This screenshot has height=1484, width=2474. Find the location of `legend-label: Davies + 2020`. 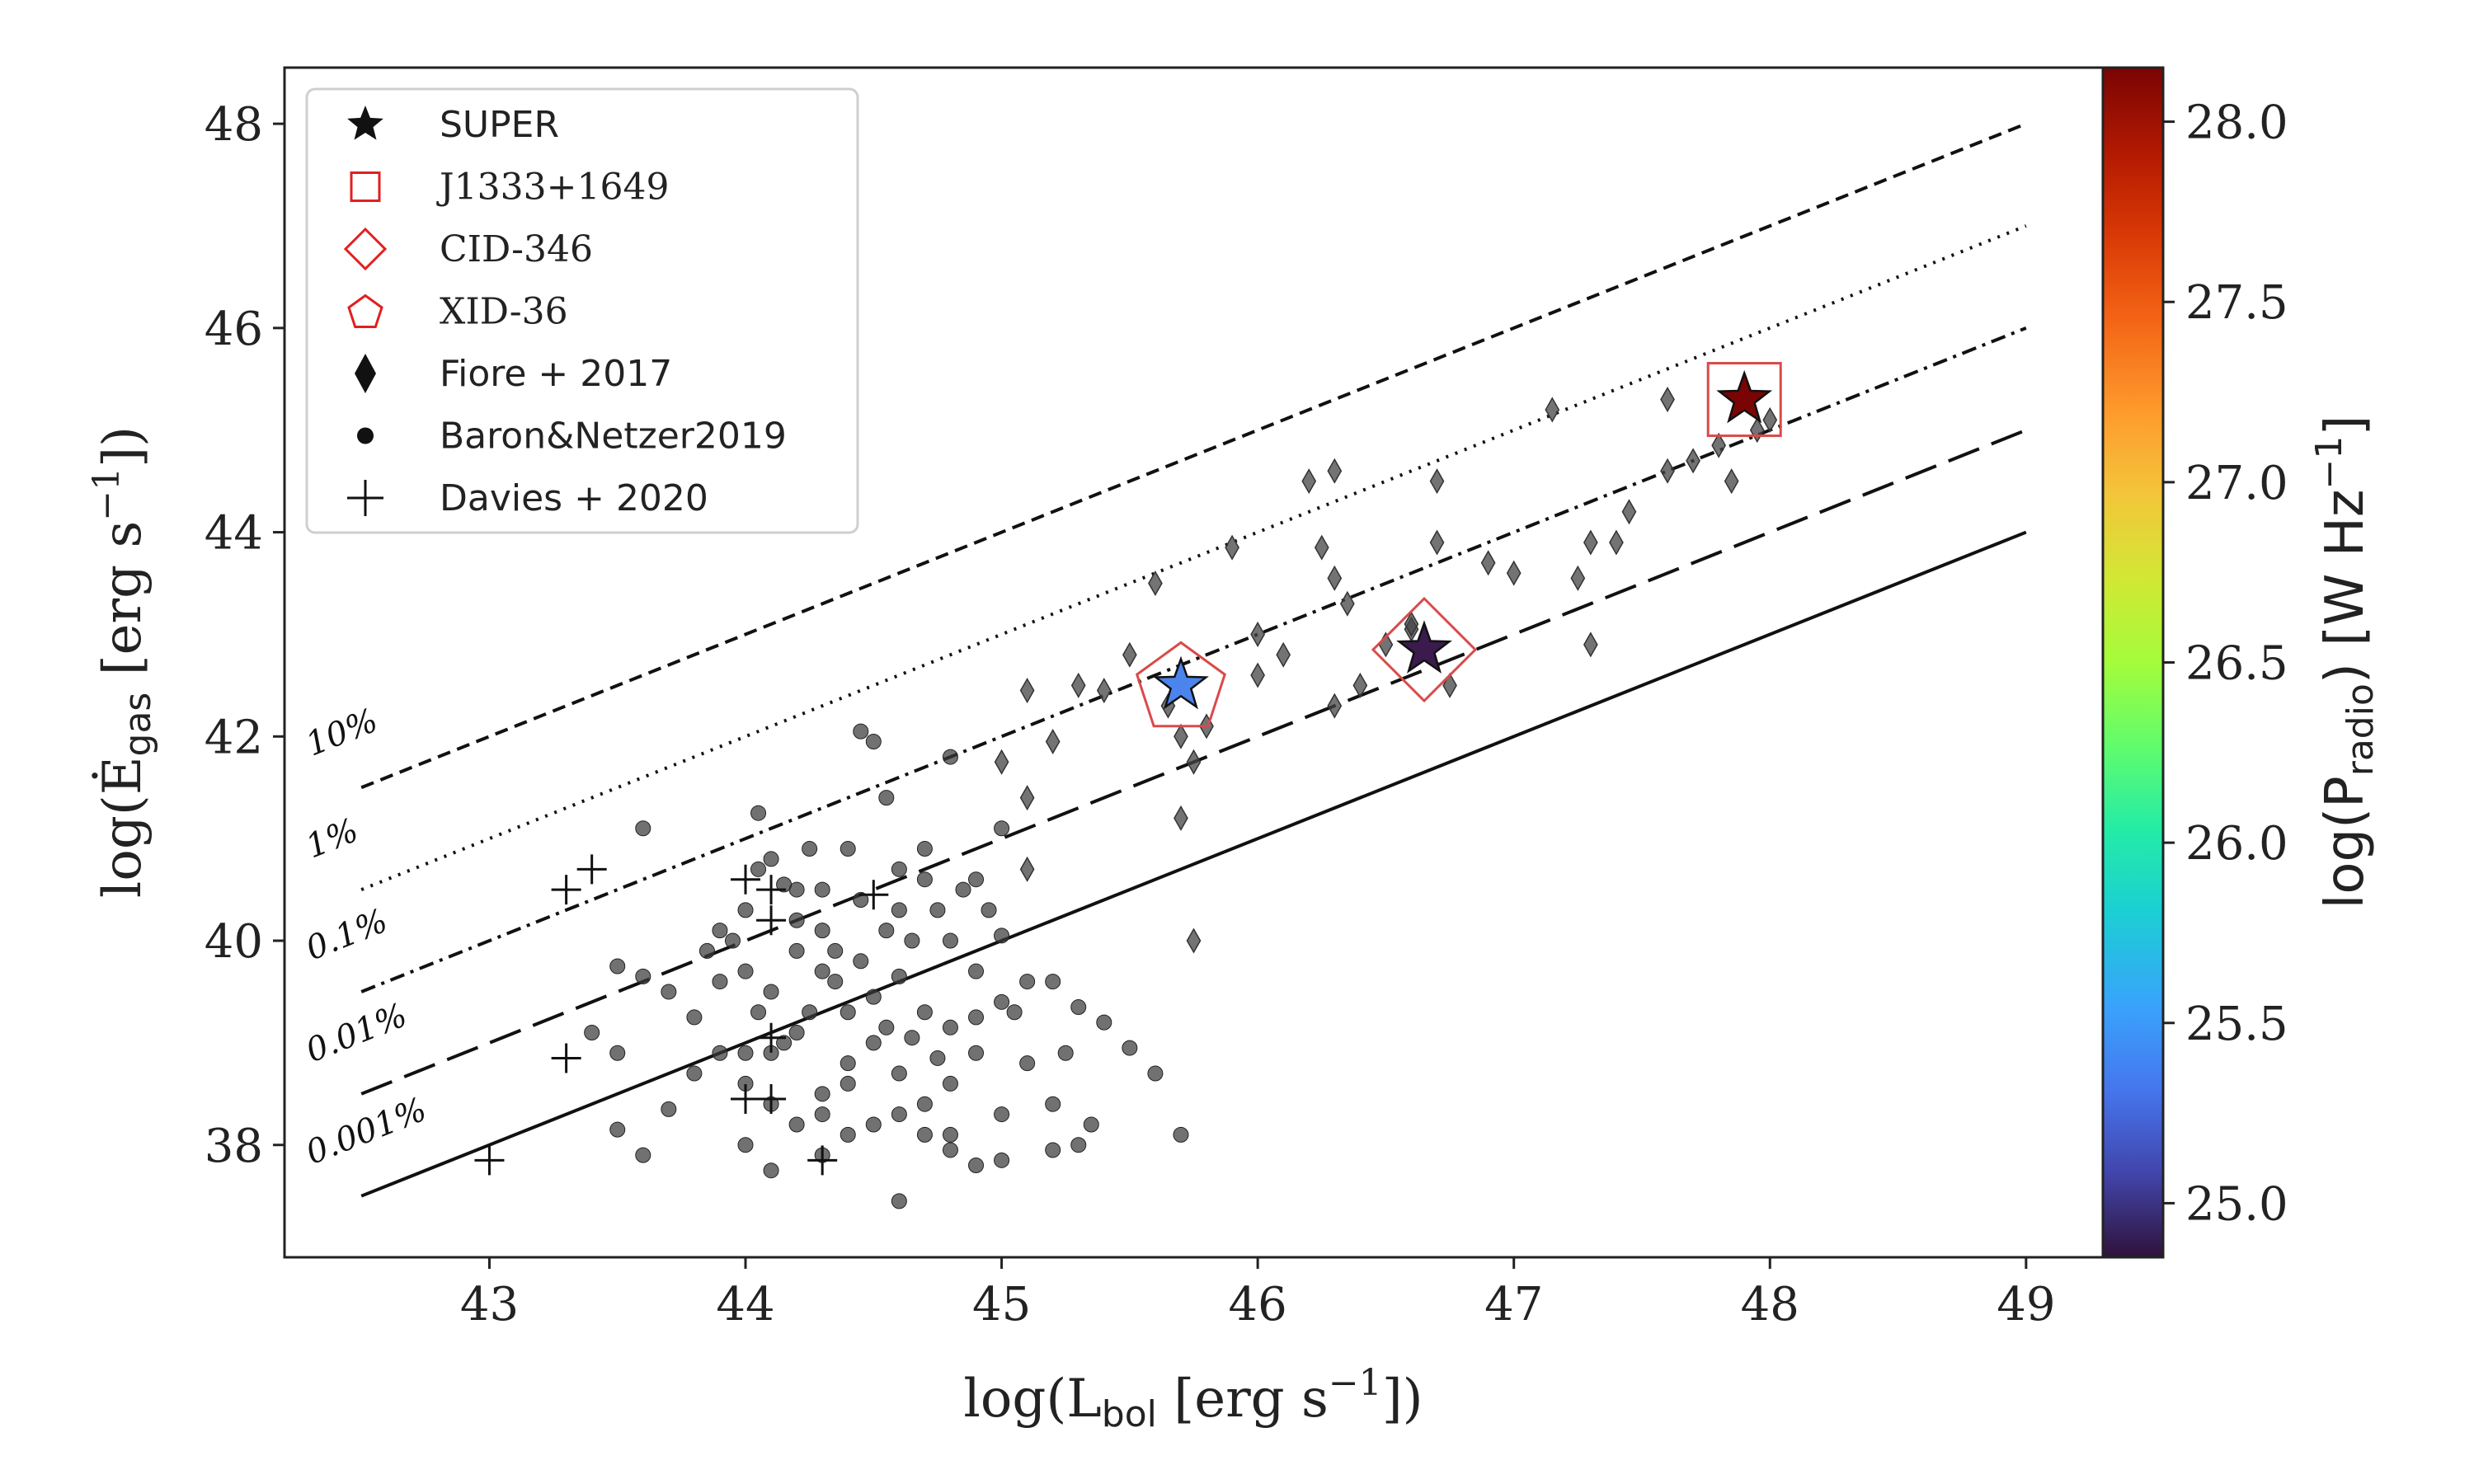

legend-label: Davies + 2020 is located at coordinates (574, 498).